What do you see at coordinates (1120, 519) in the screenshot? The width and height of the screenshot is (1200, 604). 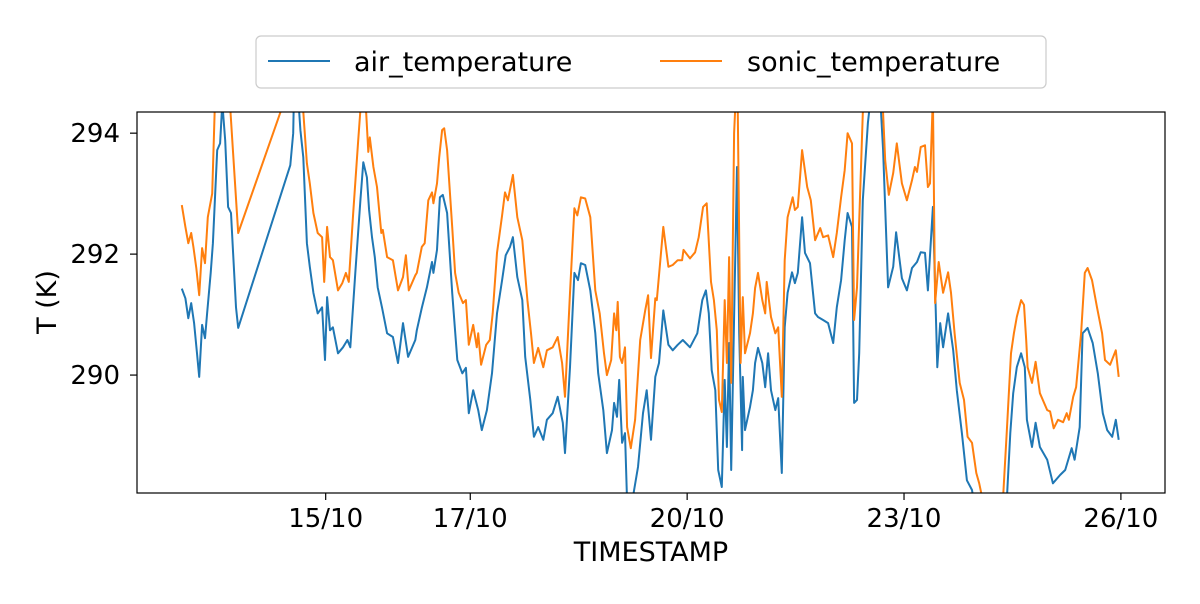 I see `x-tick-label: 26/10` at bounding box center [1120, 519].